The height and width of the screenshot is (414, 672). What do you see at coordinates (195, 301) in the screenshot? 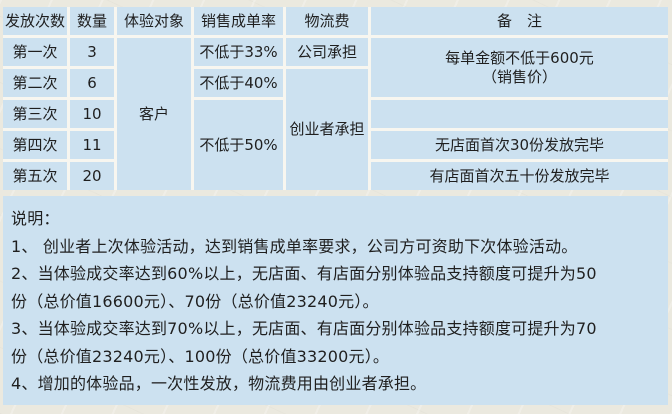
I see `note-line-2-cont: 份（总价值16600元）、70份（总价值23240元）。` at bounding box center [195, 301].